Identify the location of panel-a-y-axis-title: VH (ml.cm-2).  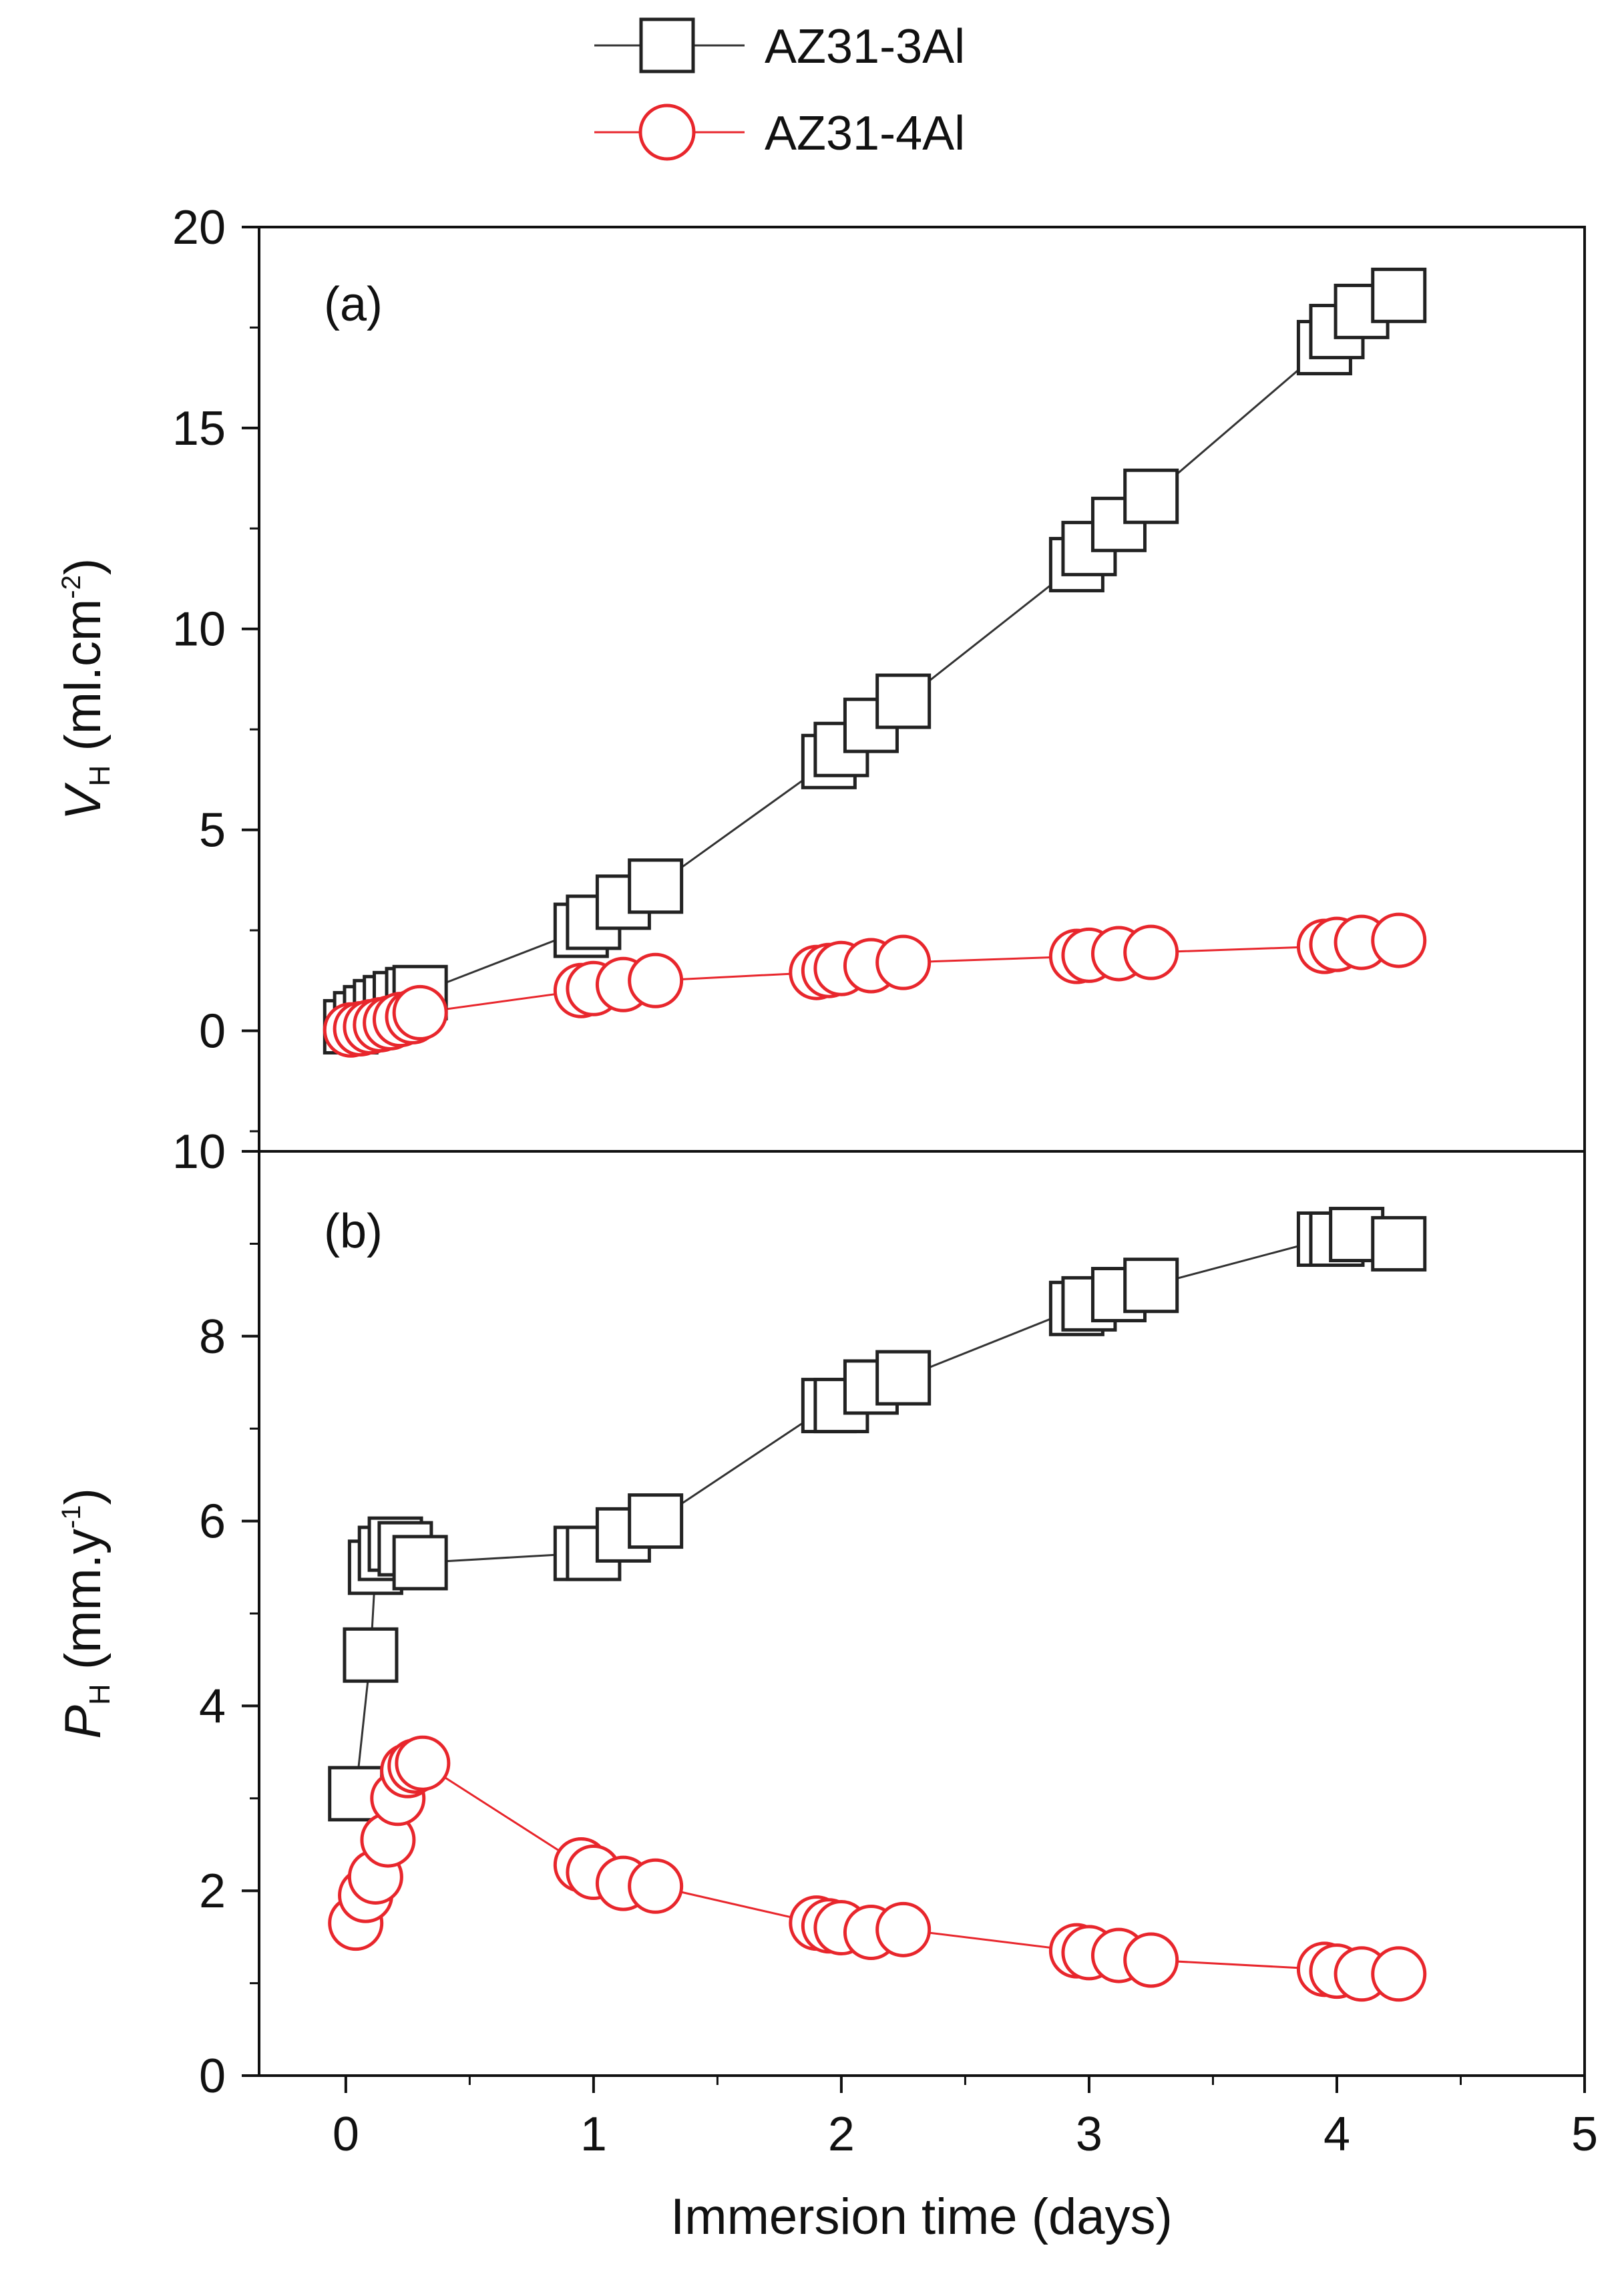
(85, 689).